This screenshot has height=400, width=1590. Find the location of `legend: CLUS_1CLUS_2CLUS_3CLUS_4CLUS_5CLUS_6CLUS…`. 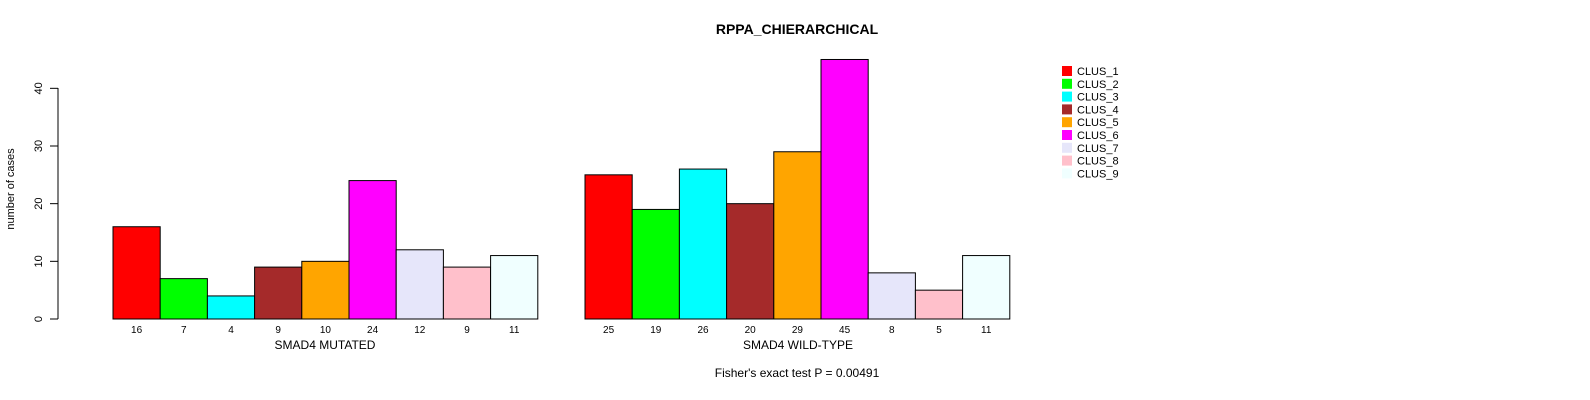

legend: CLUS_1CLUS_2CLUS_3CLUS_4CLUS_5CLUS_6CLUS… is located at coordinates (1090, 123).